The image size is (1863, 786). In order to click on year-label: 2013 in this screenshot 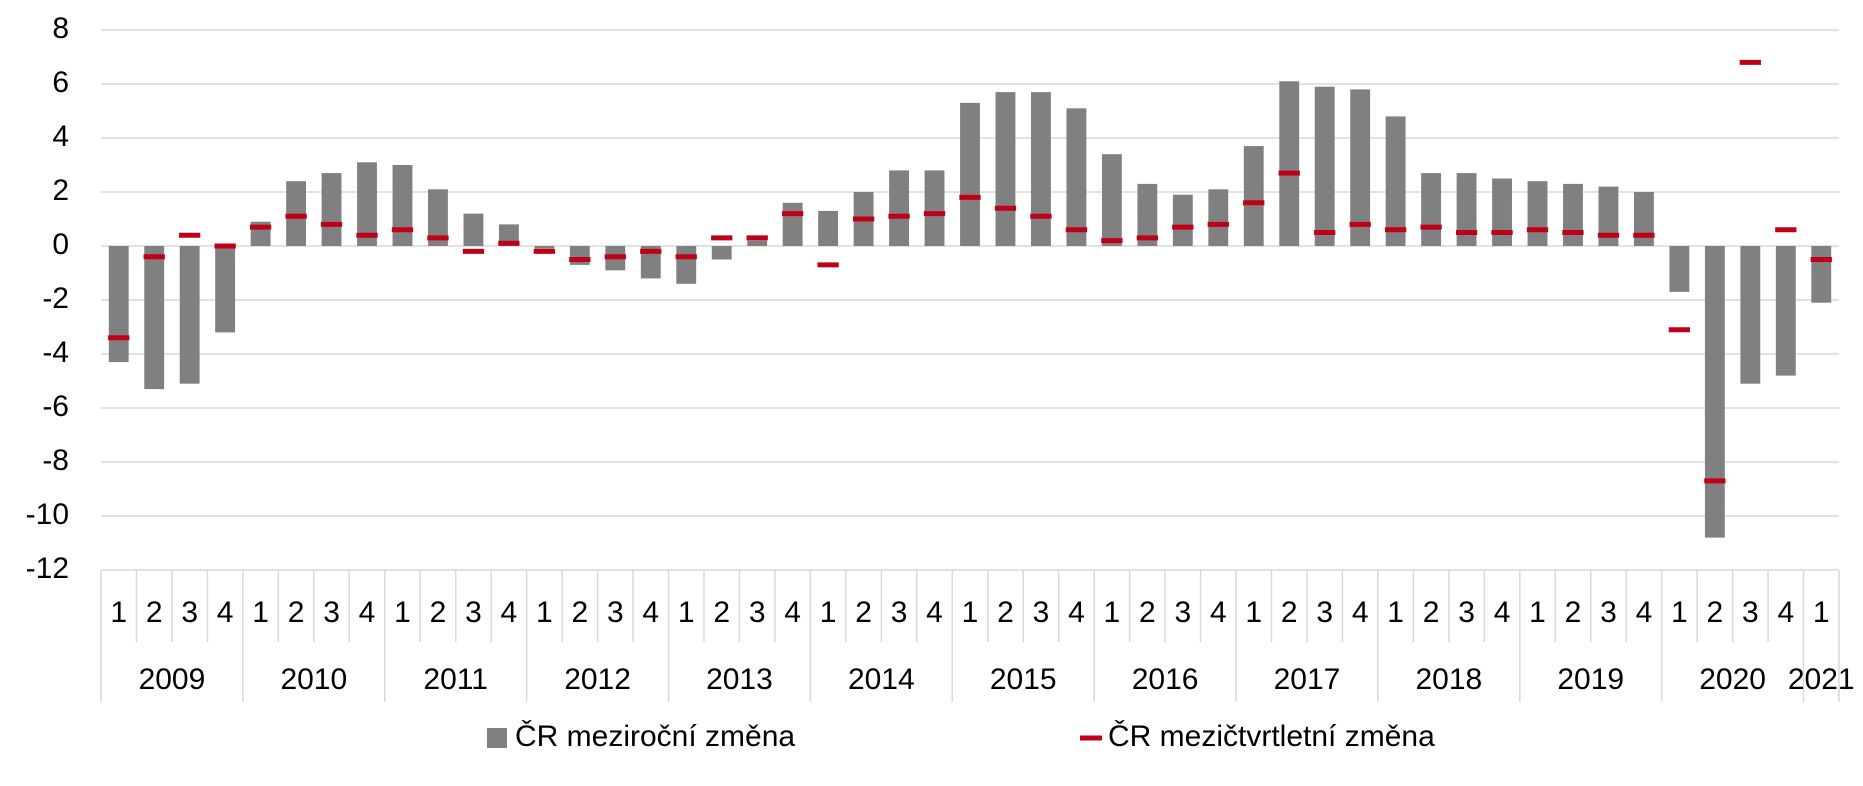, I will do `click(739, 679)`.